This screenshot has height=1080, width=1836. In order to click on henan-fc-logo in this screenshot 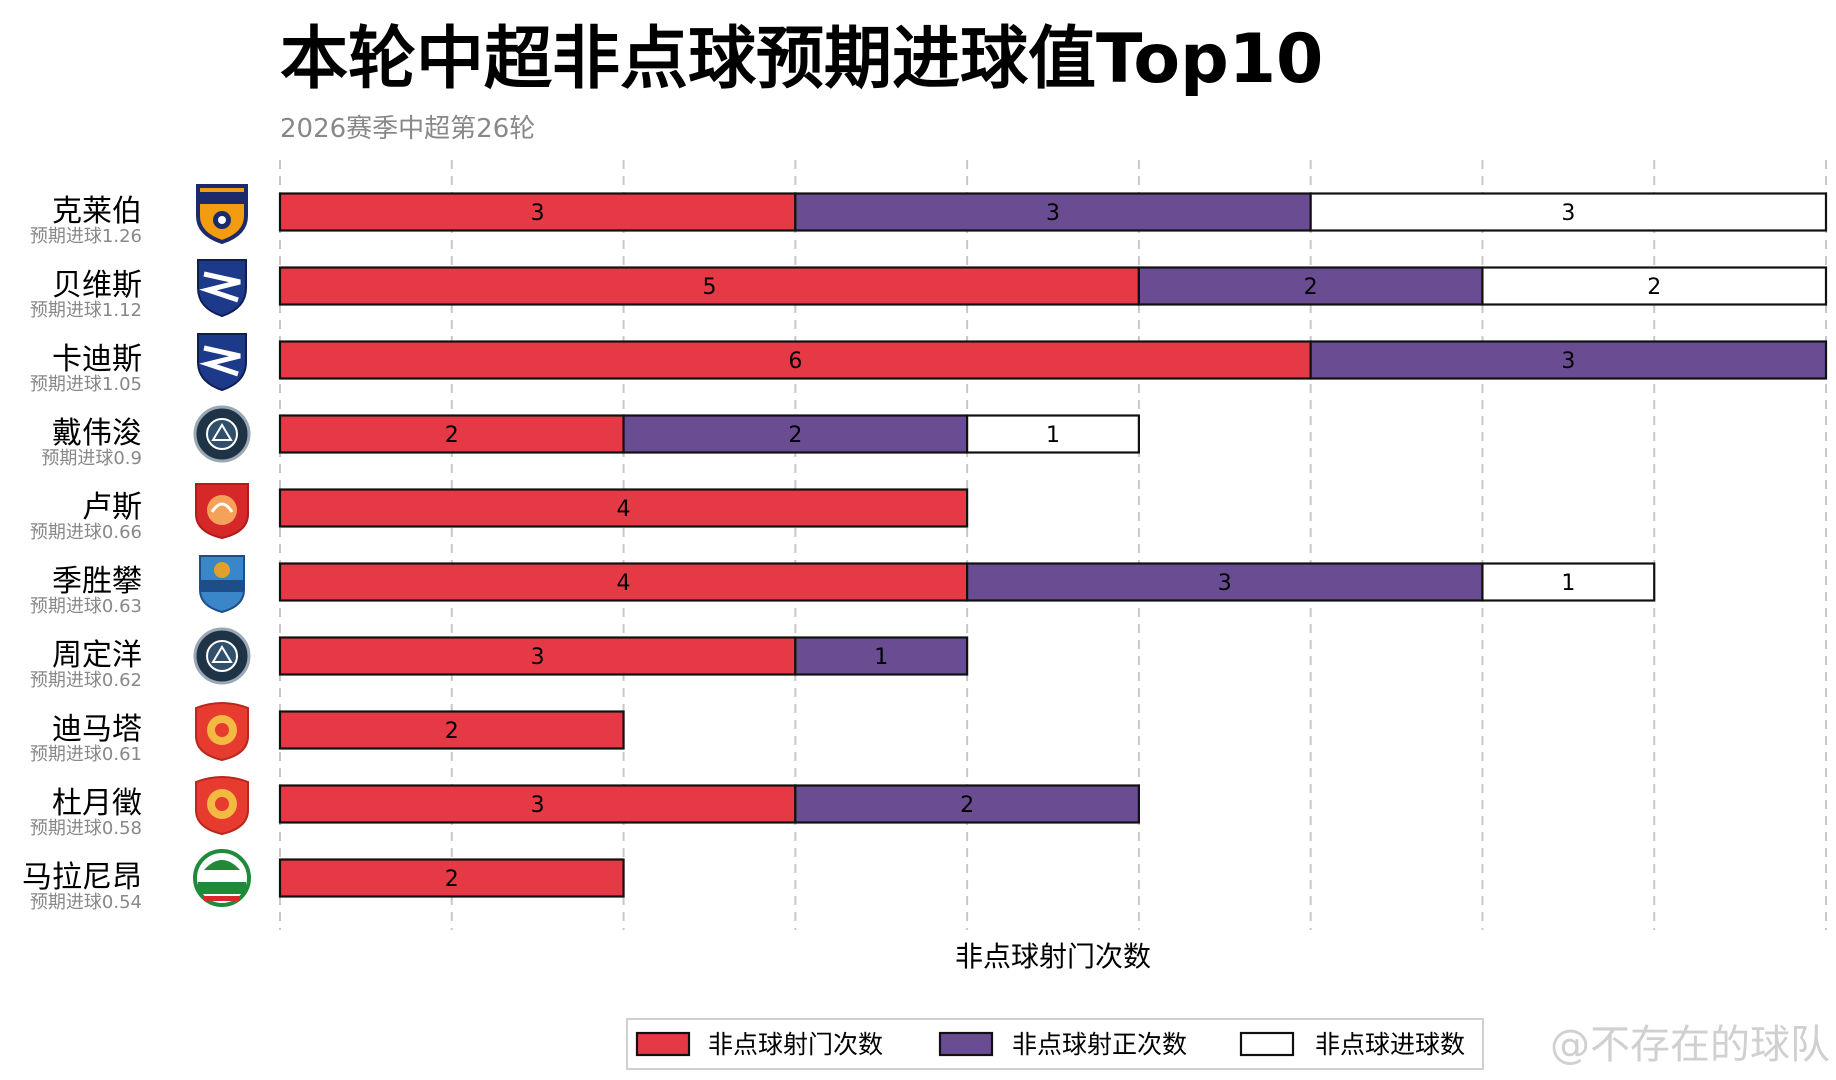, I will do `click(222, 878)`.